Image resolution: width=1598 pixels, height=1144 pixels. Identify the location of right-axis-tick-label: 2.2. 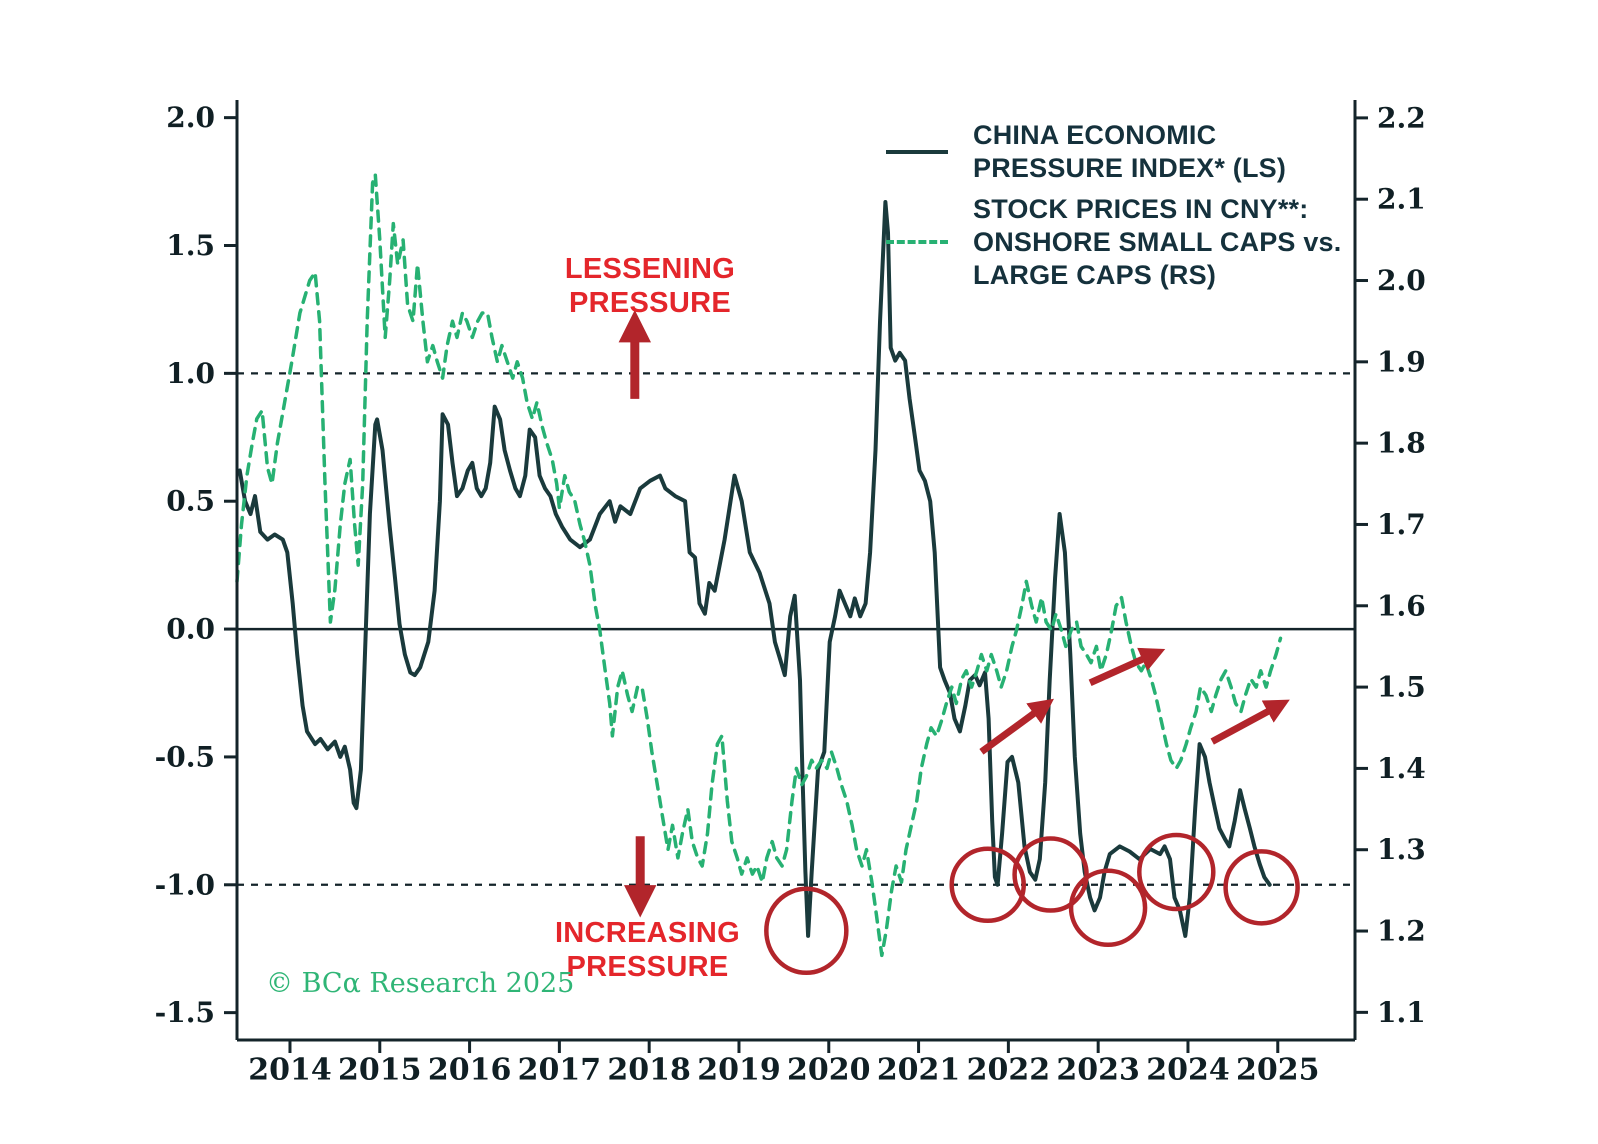
(1401, 117).